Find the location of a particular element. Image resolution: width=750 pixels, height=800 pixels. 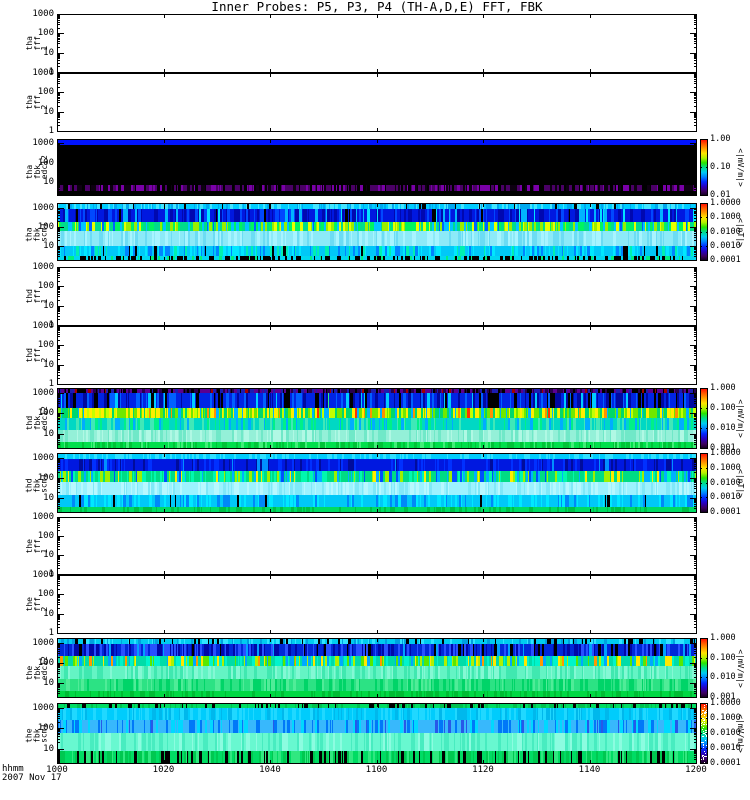

colorbar-thd-fbk-edc12 is located at coordinates (704, 418).